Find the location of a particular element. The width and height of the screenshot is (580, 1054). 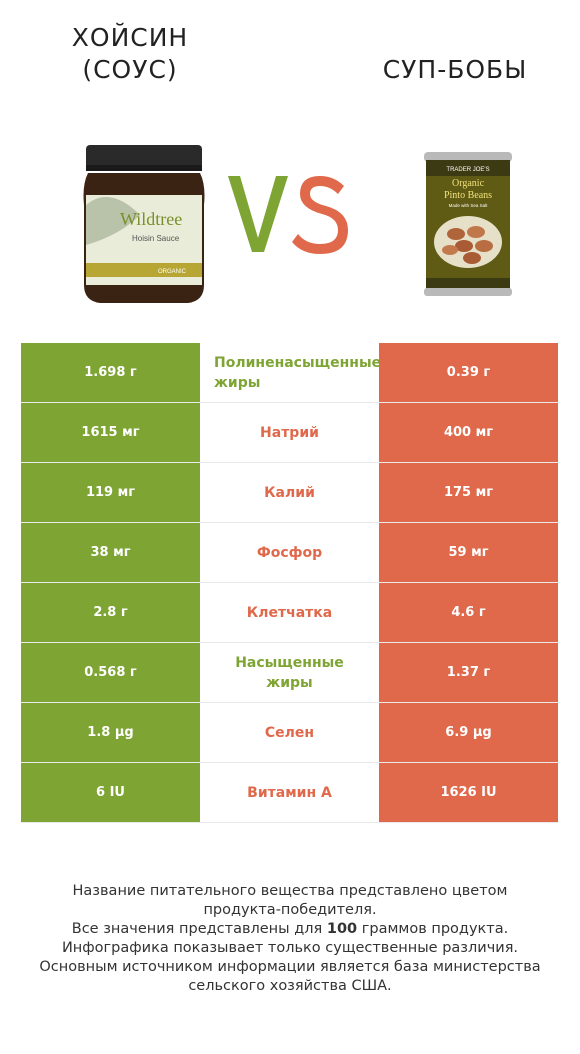

left-value: 1615 мг is located at coordinates (110, 432).